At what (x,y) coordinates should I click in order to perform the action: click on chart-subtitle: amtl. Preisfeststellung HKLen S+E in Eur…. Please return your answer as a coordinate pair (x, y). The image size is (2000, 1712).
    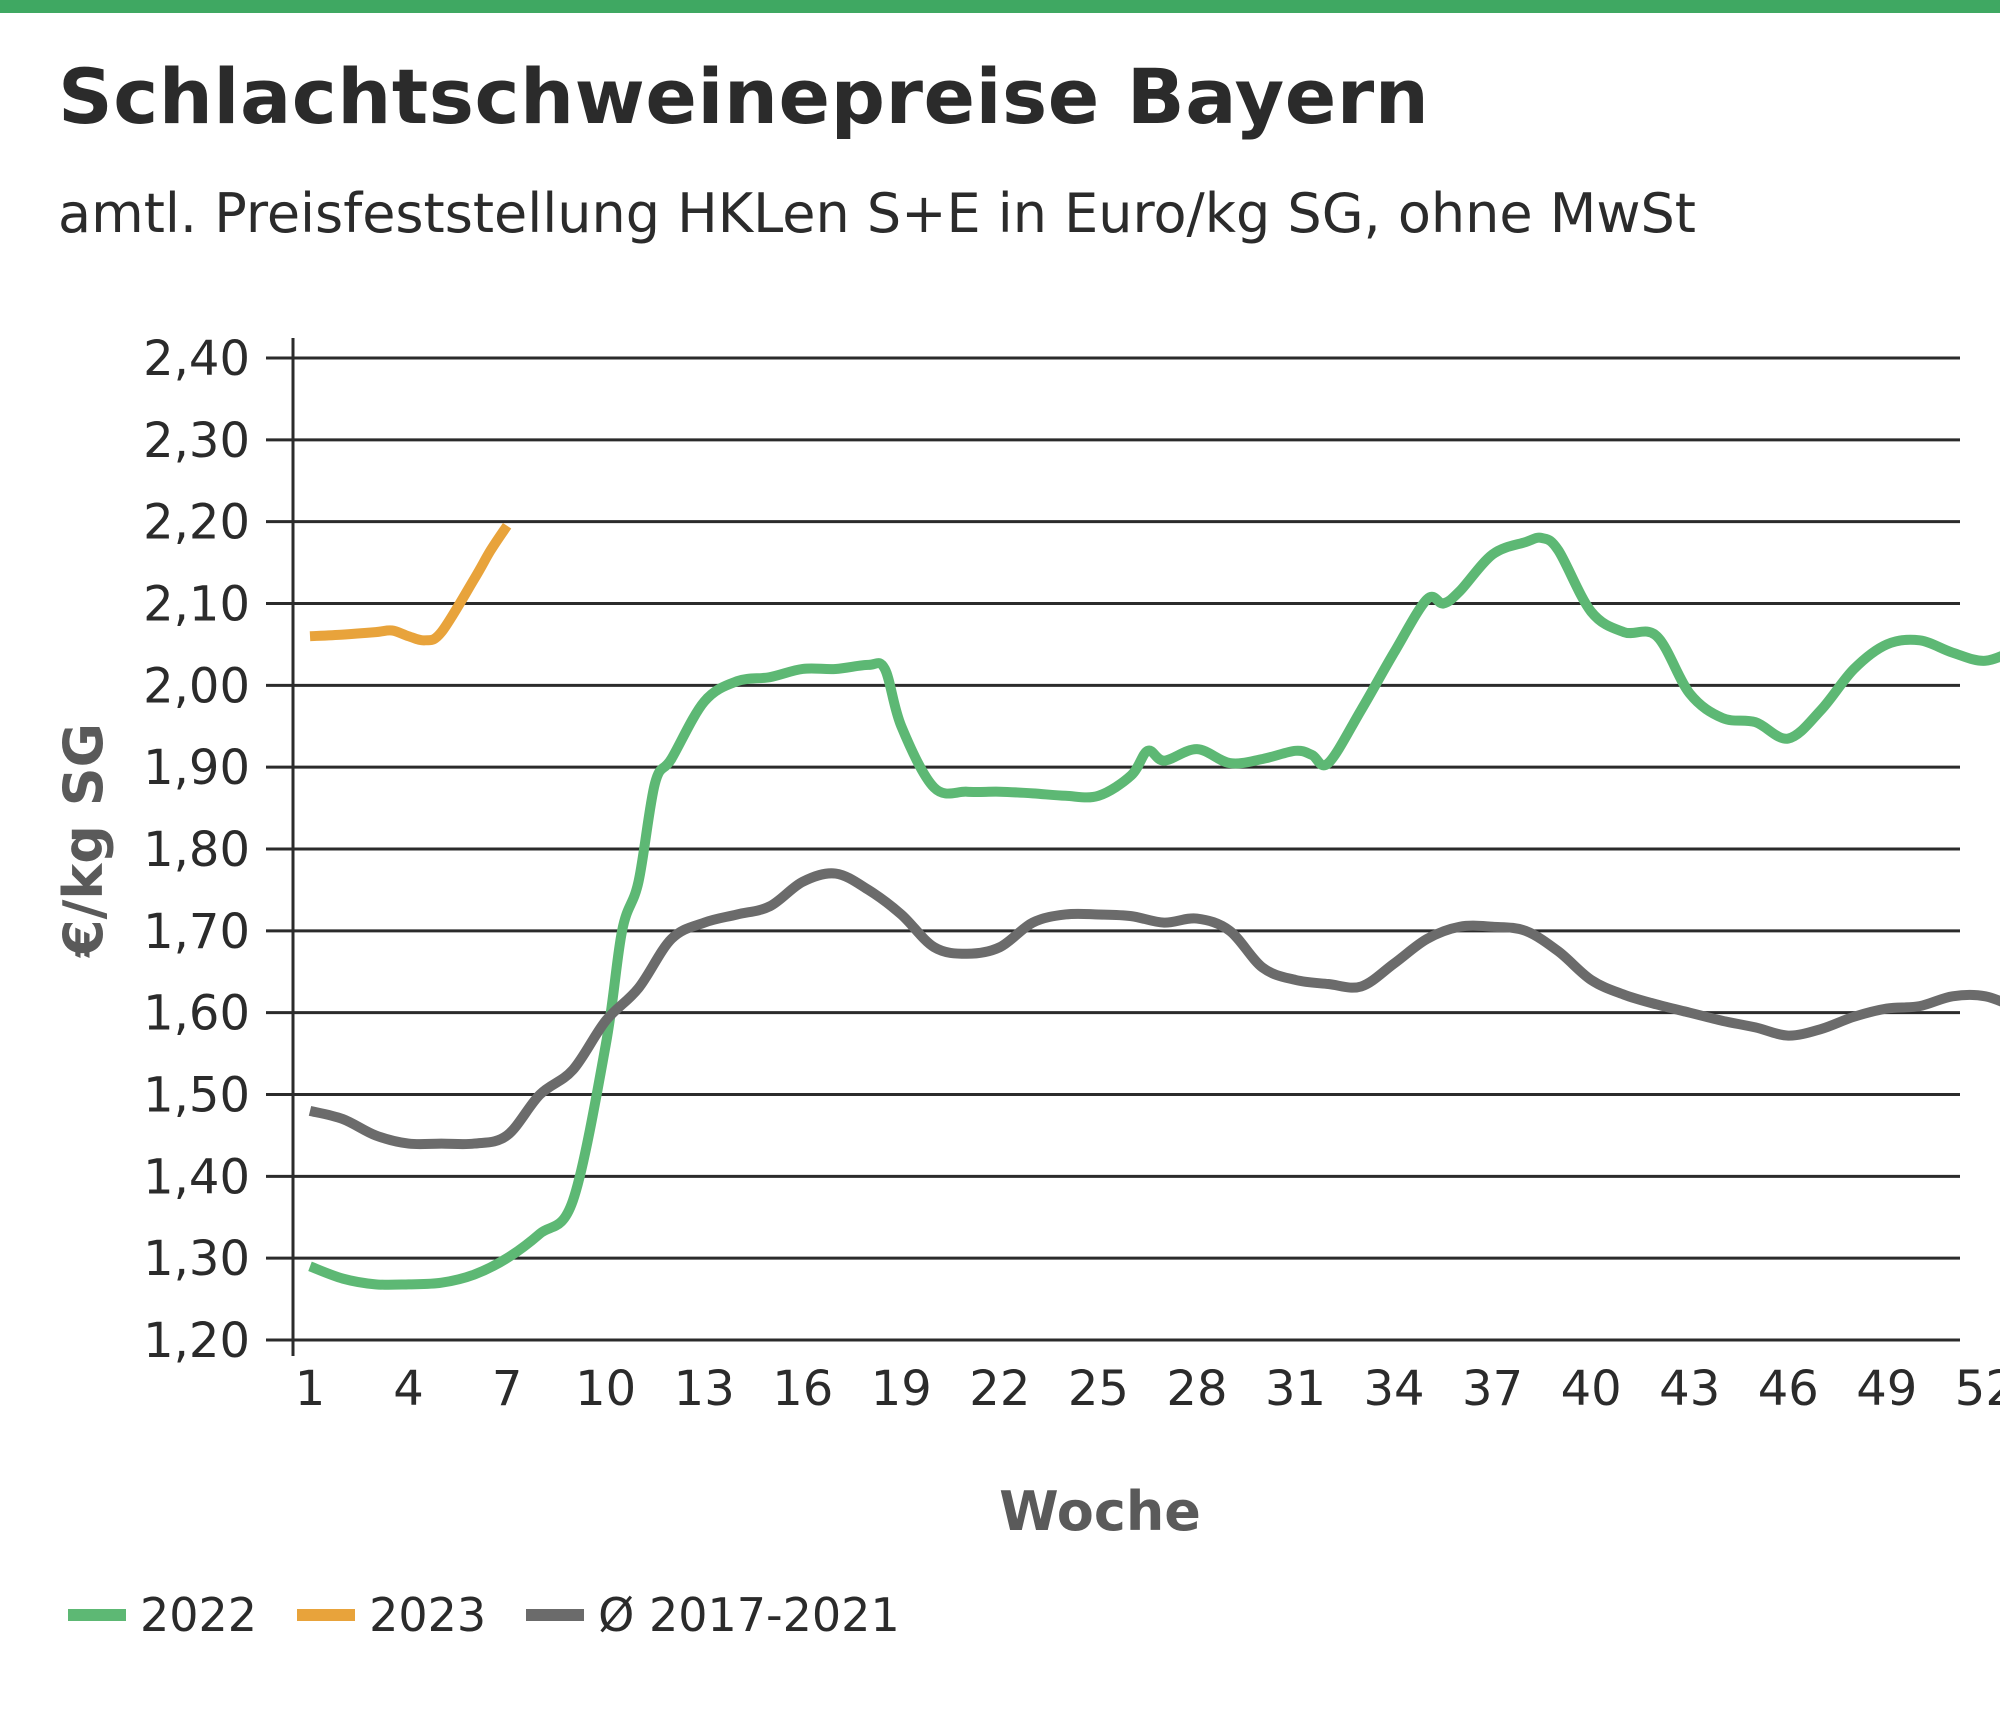
    Looking at the image, I should click on (877, 213).